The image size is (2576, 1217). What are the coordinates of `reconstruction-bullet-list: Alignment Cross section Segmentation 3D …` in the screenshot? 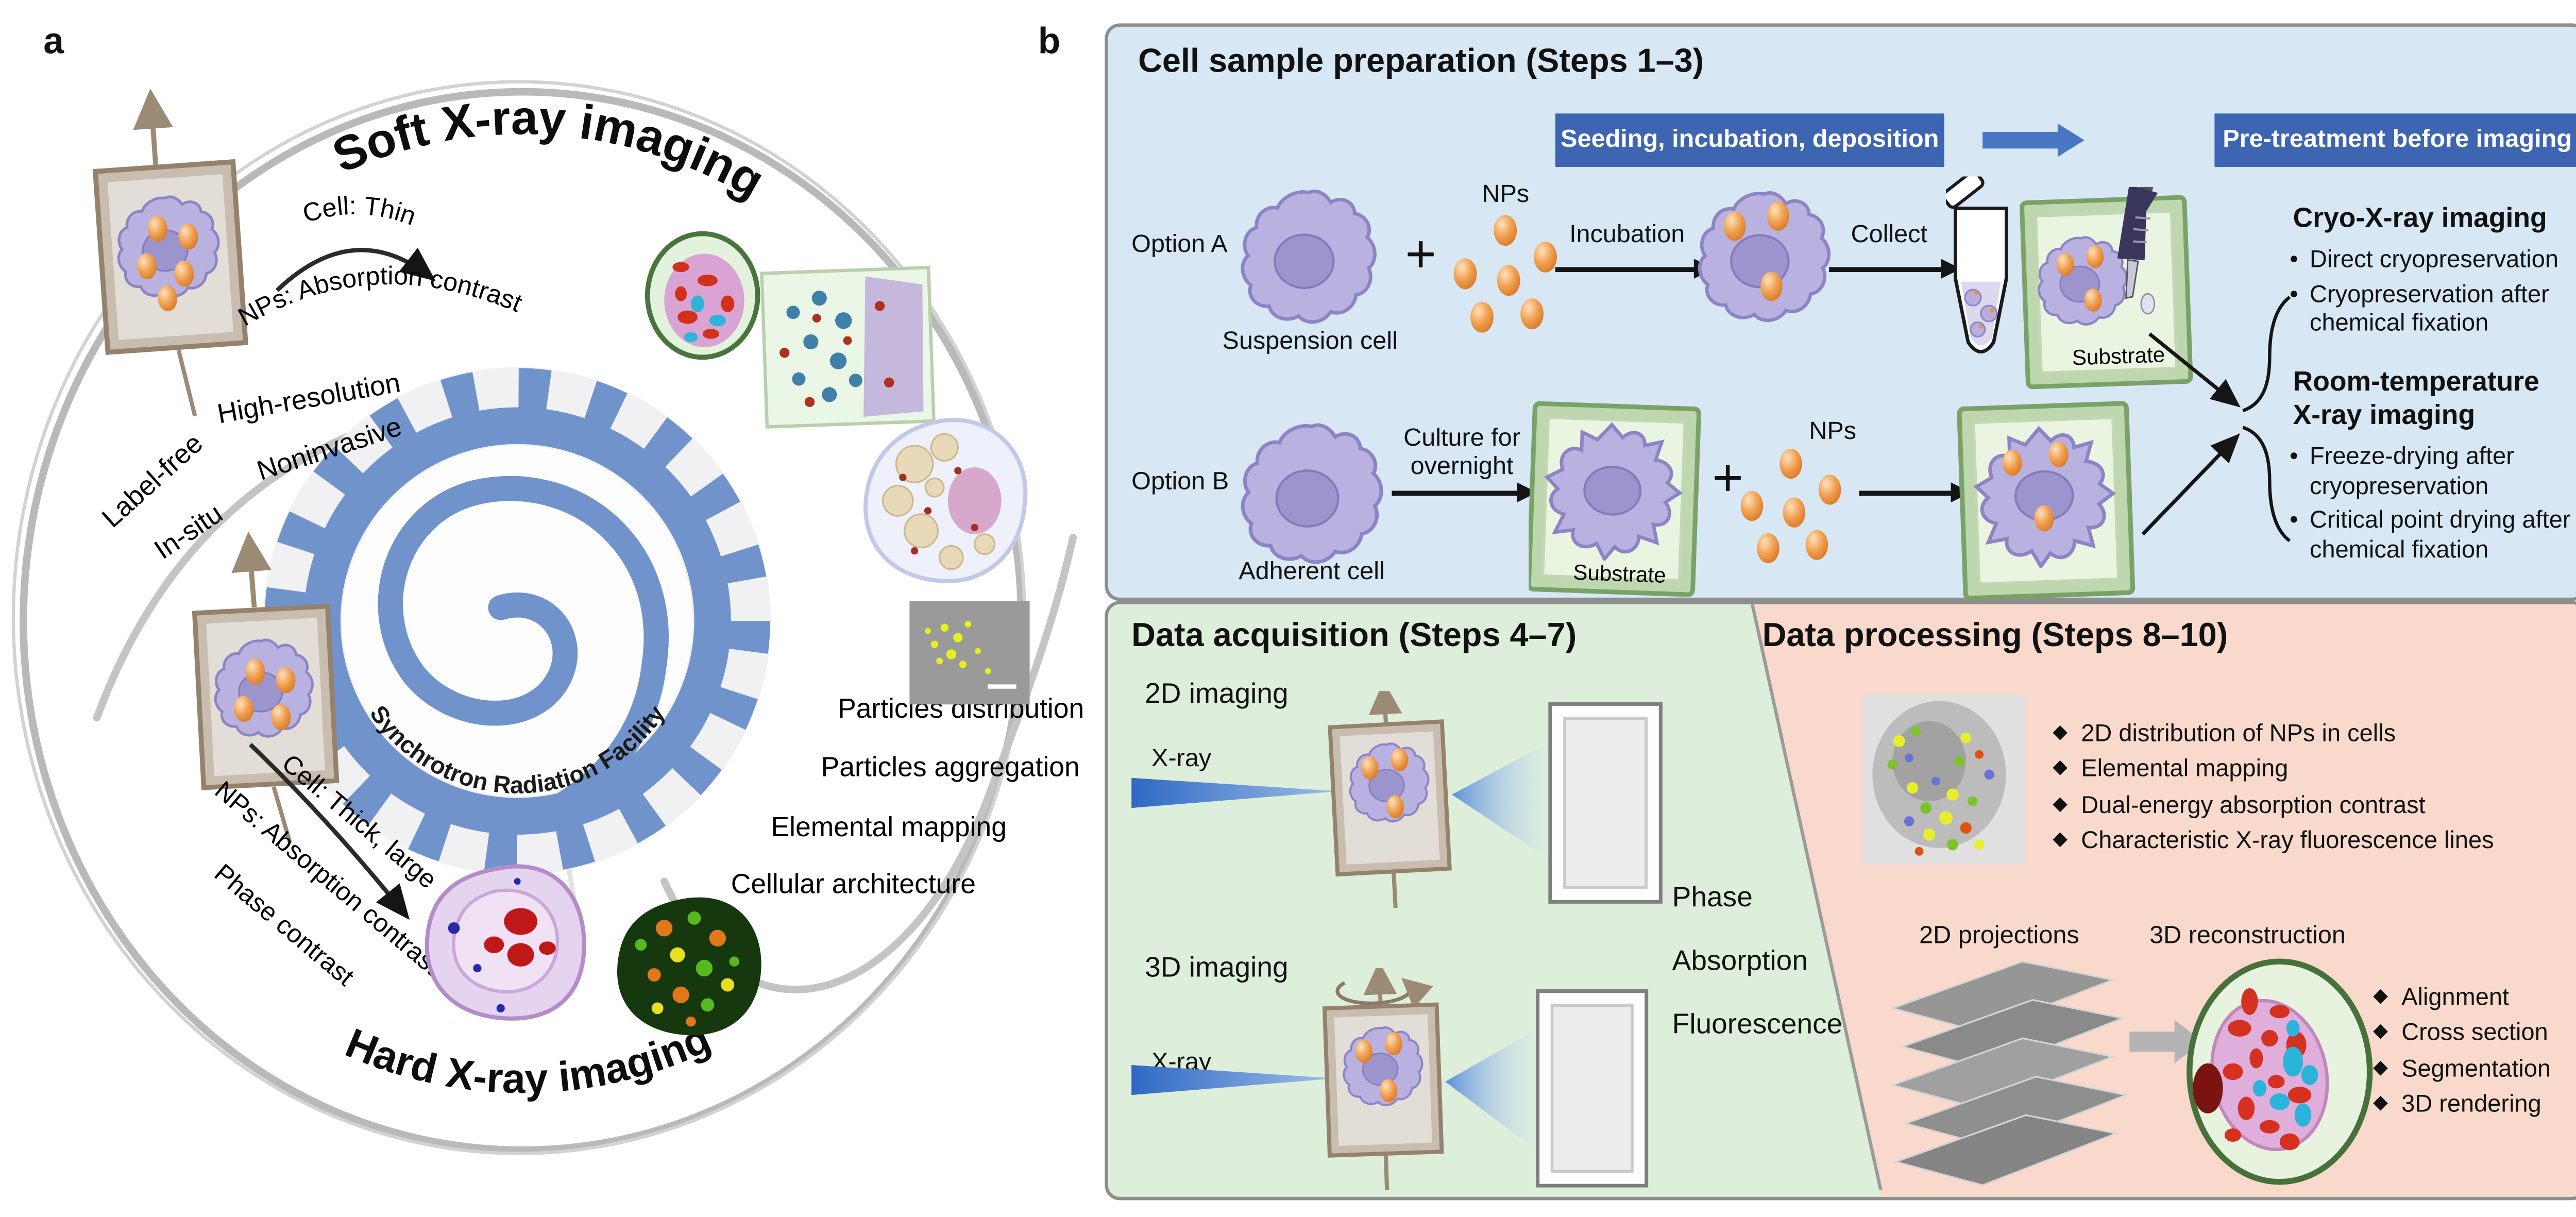 It's located at (2473, 1056).